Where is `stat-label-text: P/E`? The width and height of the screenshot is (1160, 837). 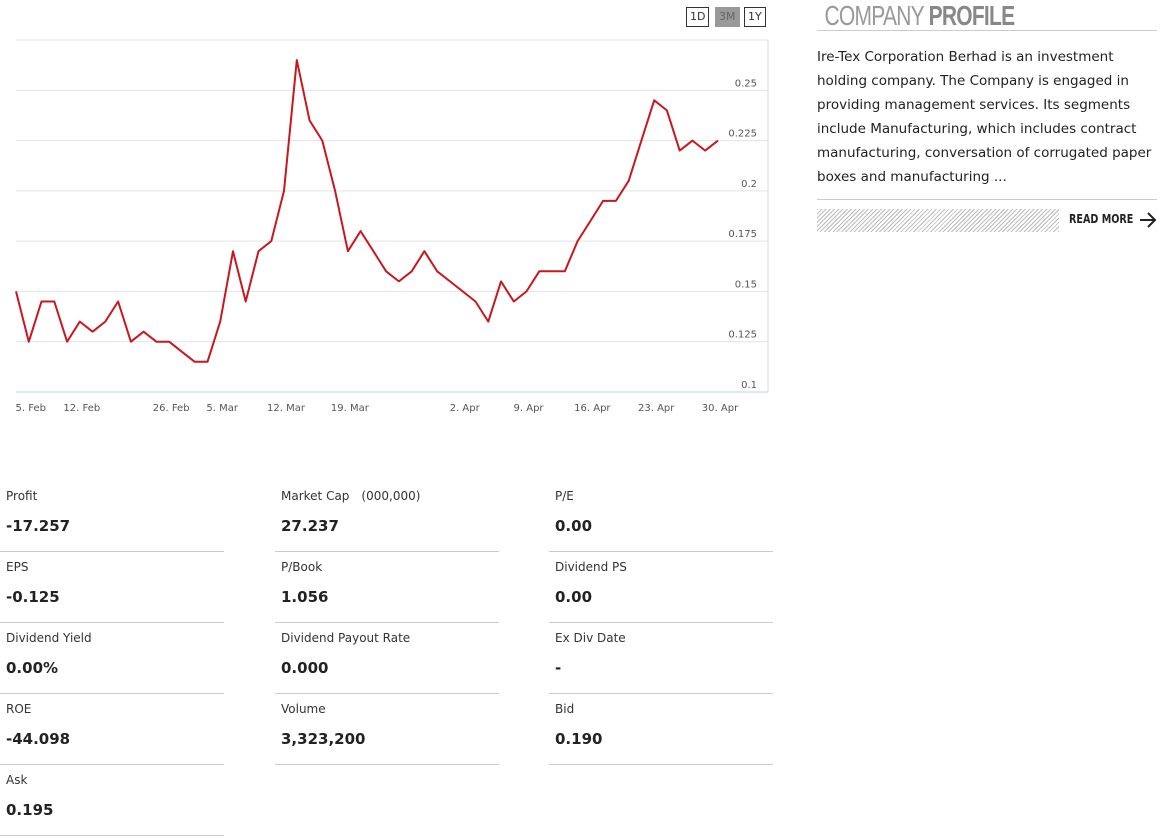
stat-label-text: P/E is located at coordinates (564, 496).